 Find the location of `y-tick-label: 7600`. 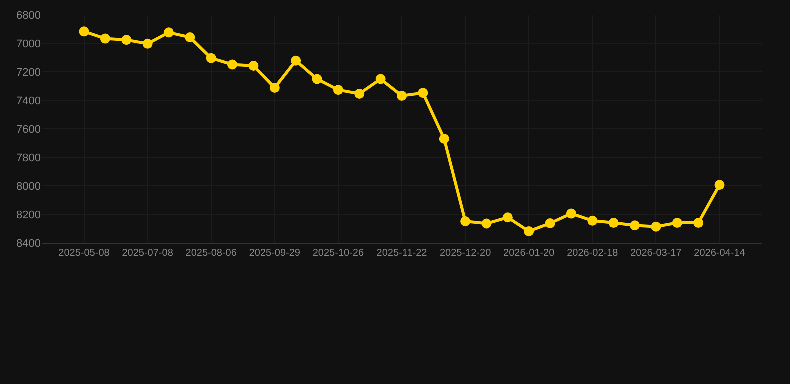

y-tick-label: 7600 is located at coordinates (28, 130).